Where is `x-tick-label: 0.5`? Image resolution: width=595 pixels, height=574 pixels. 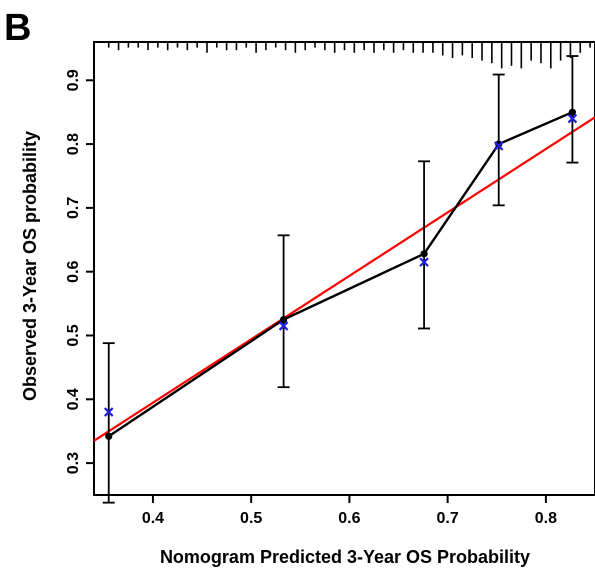 x-tick-label: 0.5 is located at coordinates (251, 518).